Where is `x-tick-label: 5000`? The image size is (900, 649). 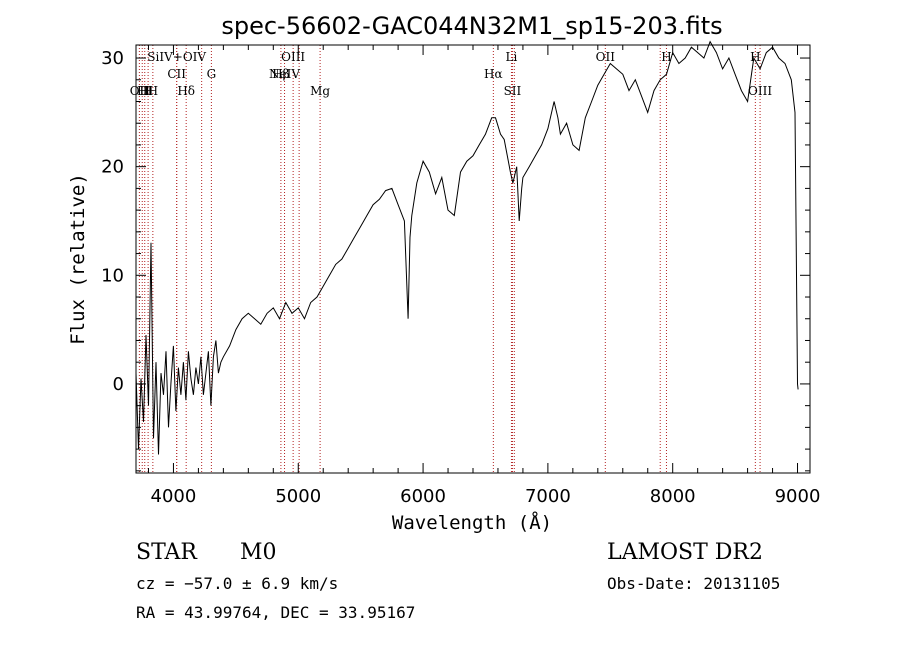 x-tick-label: 5000 is located at coordinates (298, 496).